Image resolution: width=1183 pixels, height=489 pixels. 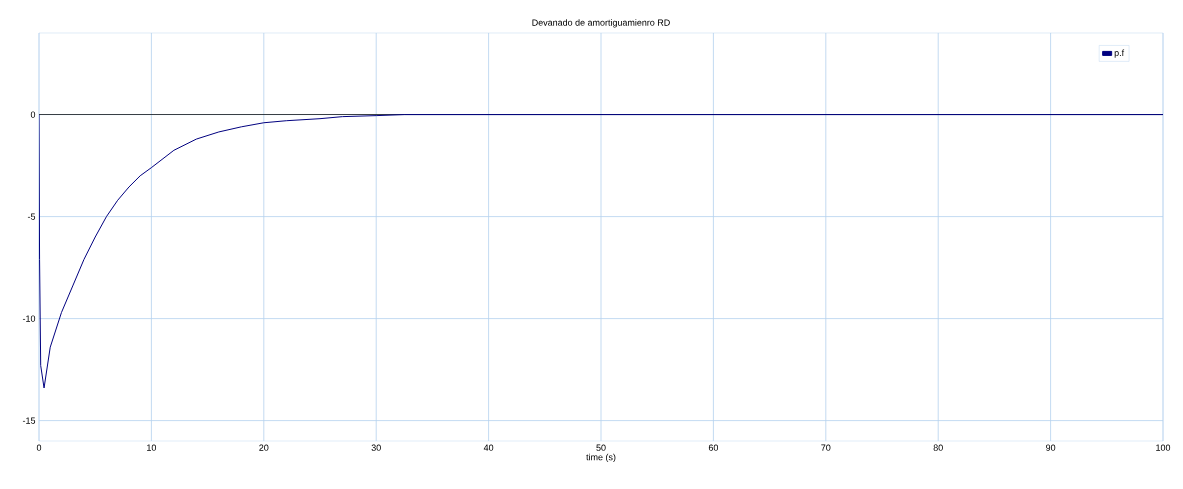 I want to click on x-tick-label: 30, so click(x=376, y=447).